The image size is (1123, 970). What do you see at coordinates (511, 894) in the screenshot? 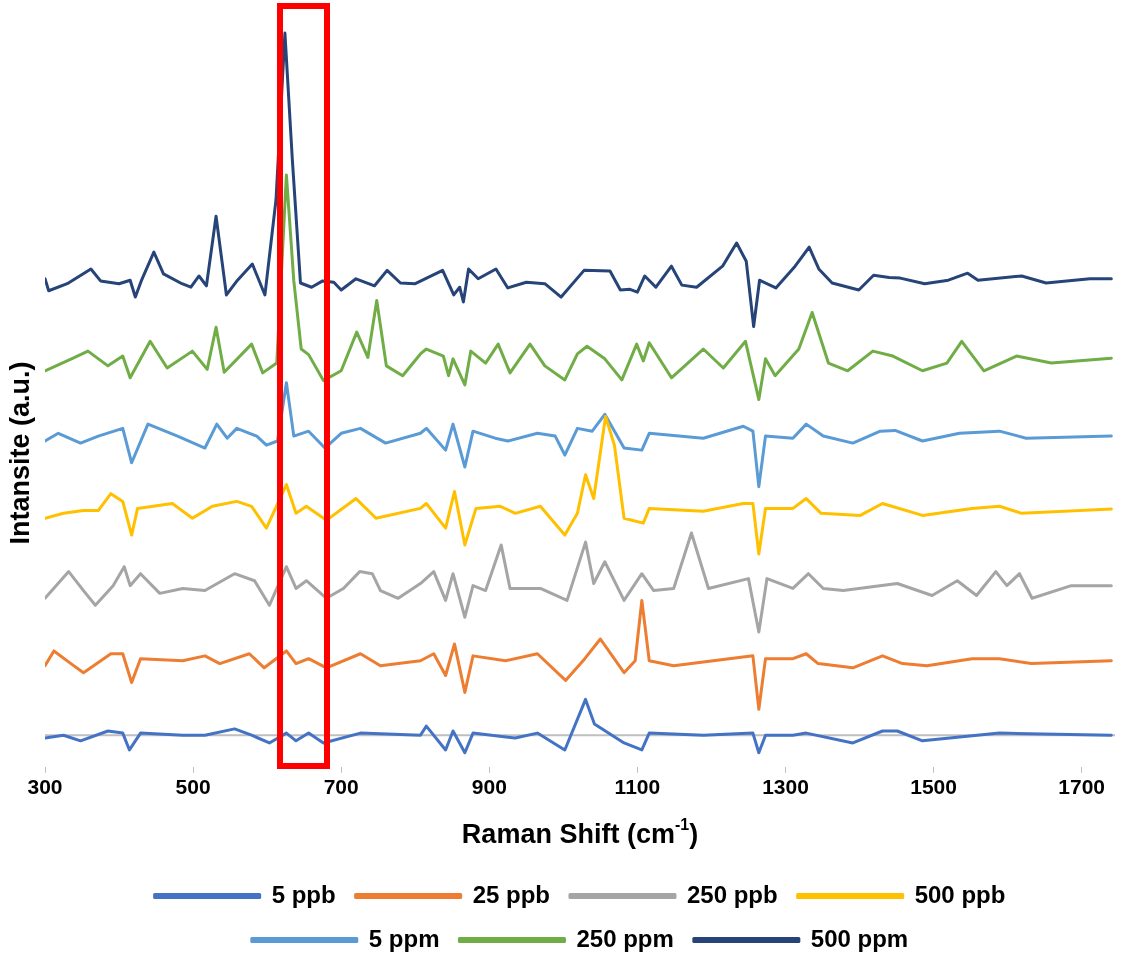
I see `legend-label: 25 ppb` at bounding box center [511, 894].